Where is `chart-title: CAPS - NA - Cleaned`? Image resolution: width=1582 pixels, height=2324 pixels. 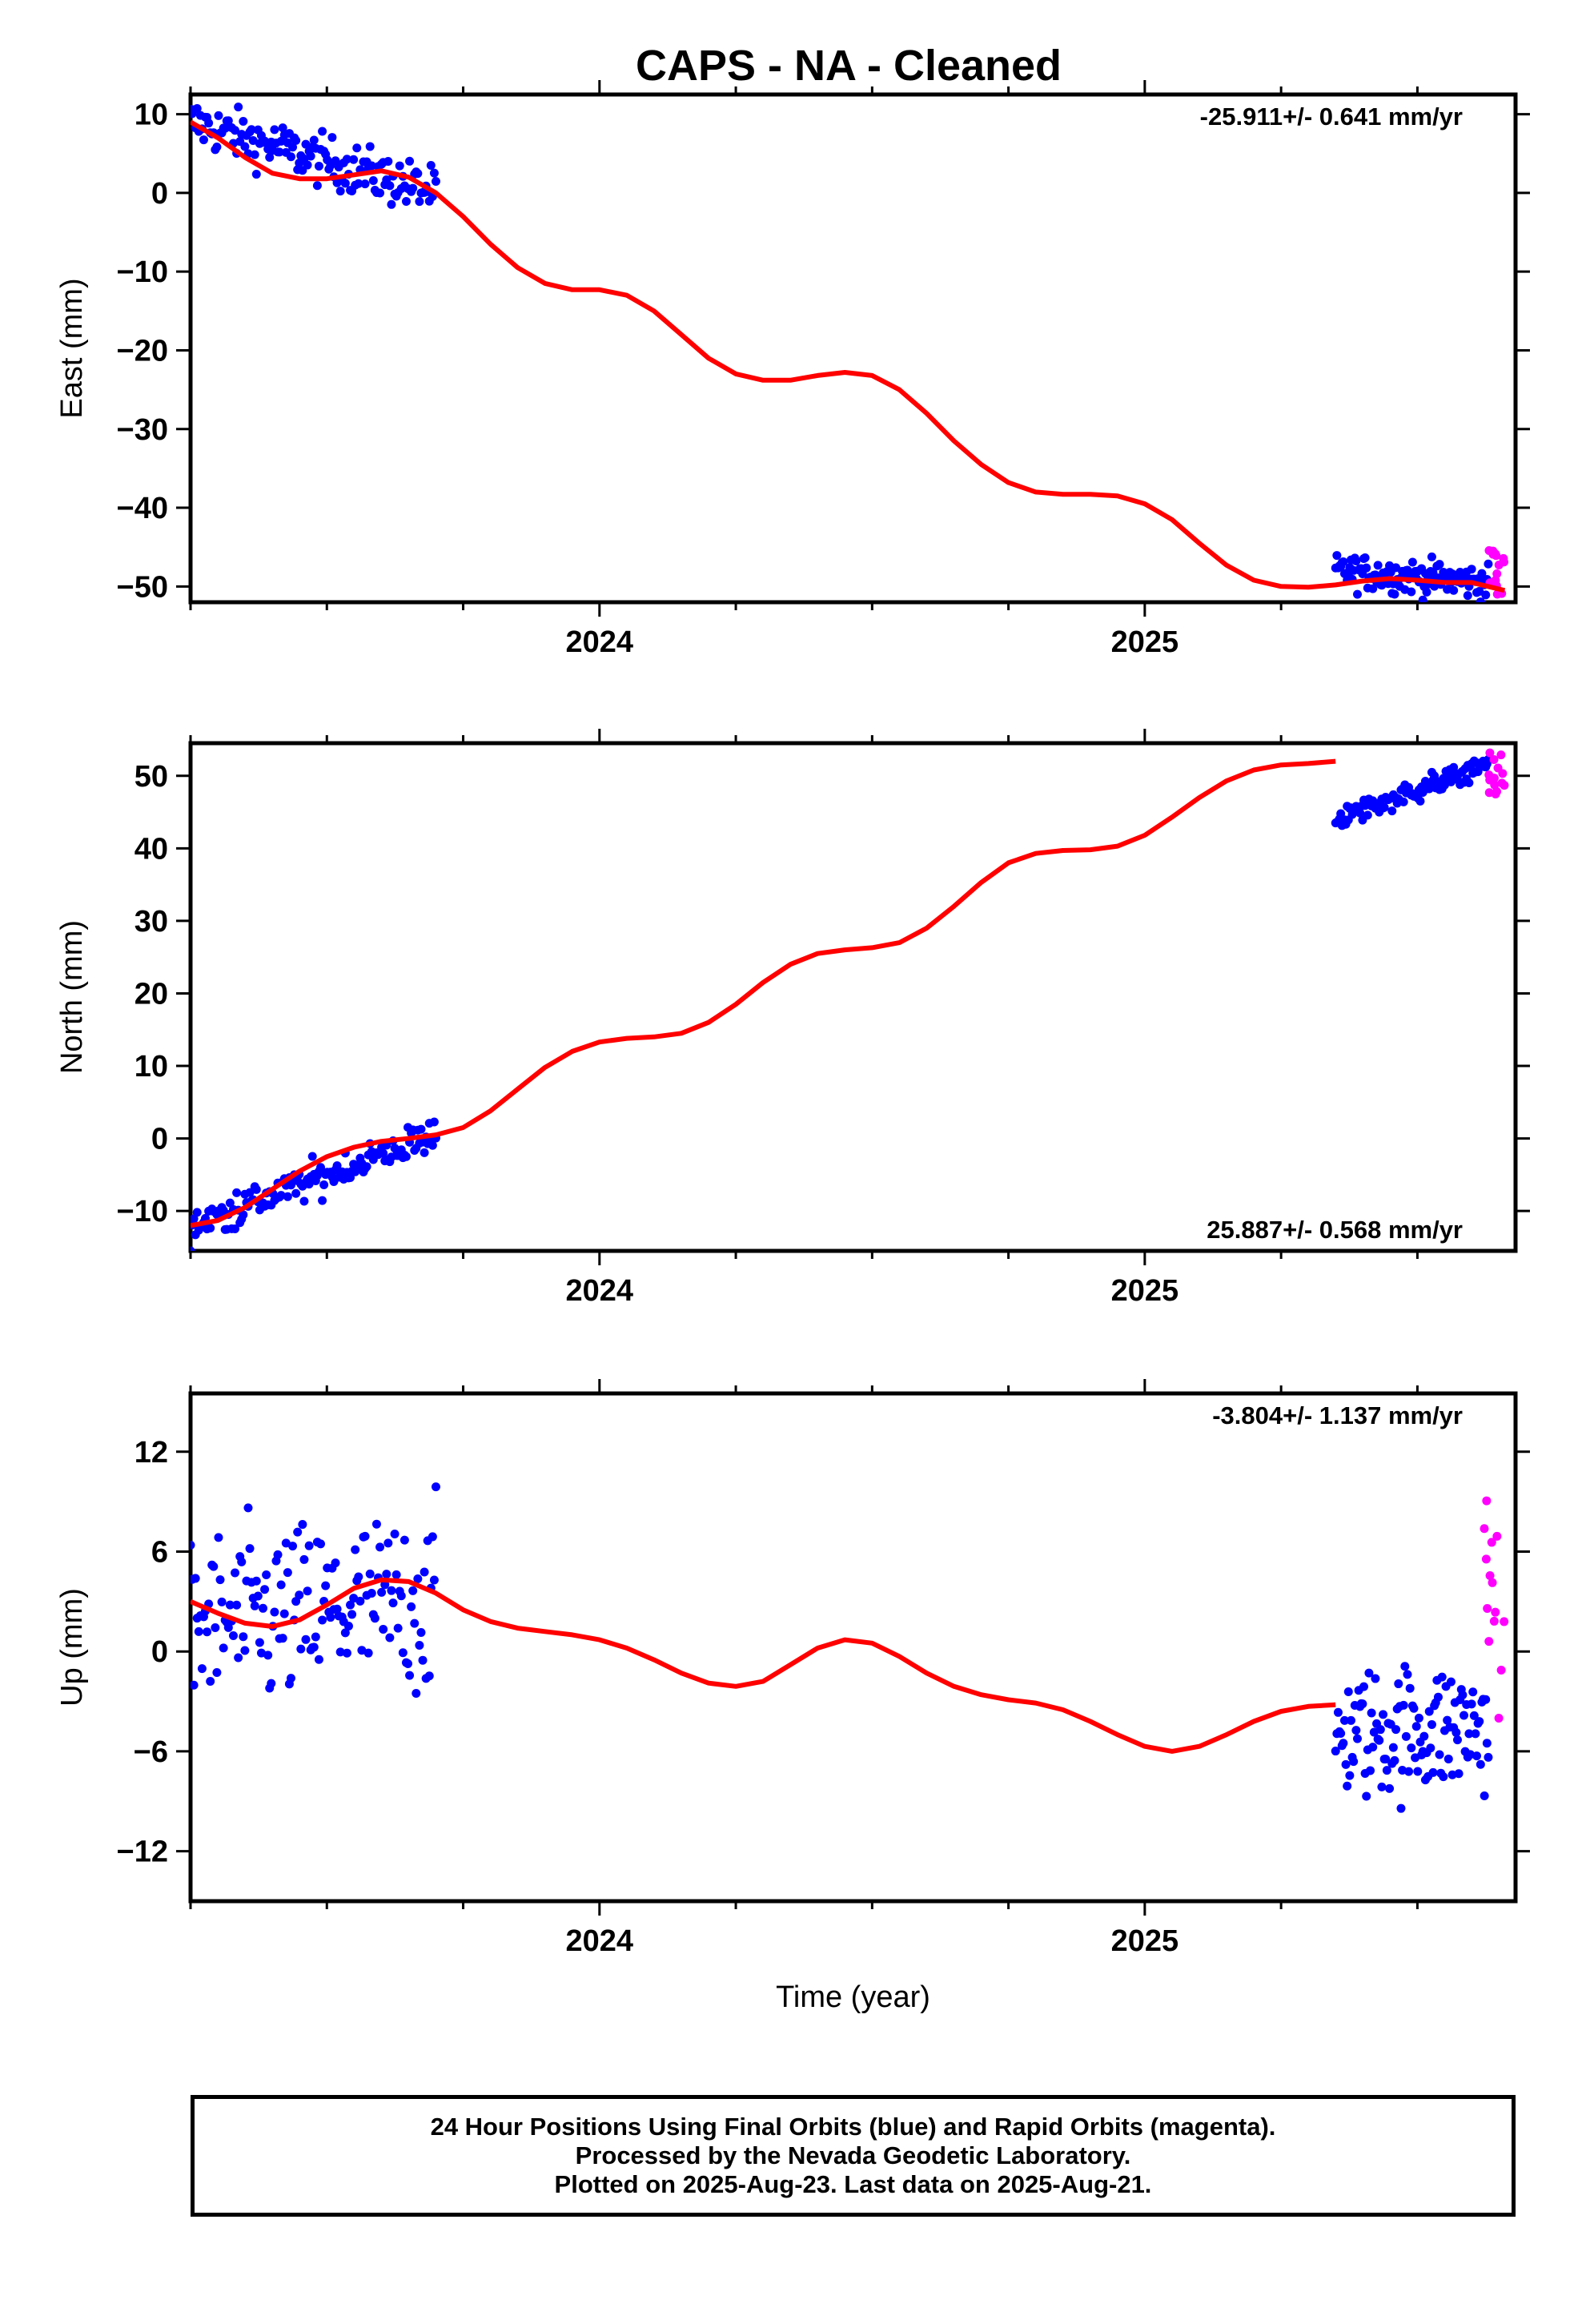
chart-title: CAPS - NA - Cleaned is located at coordinates (849, 66).